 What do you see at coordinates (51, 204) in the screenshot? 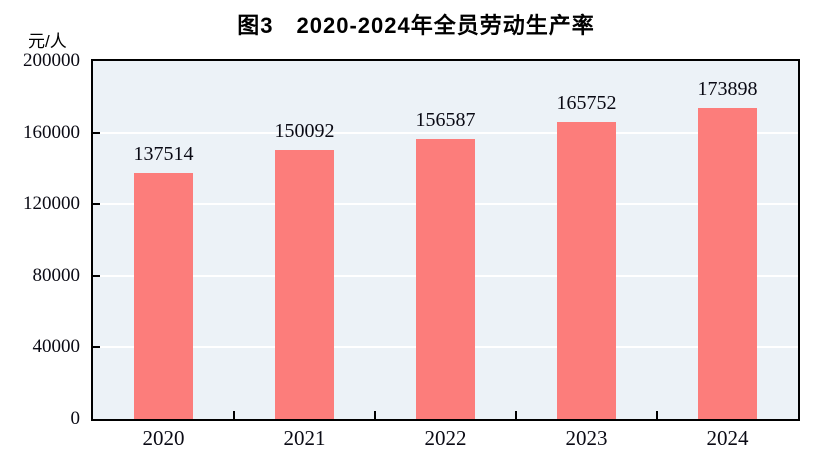
I see `y-axis-tick-label: 120000` at bounding box center [51, 204].